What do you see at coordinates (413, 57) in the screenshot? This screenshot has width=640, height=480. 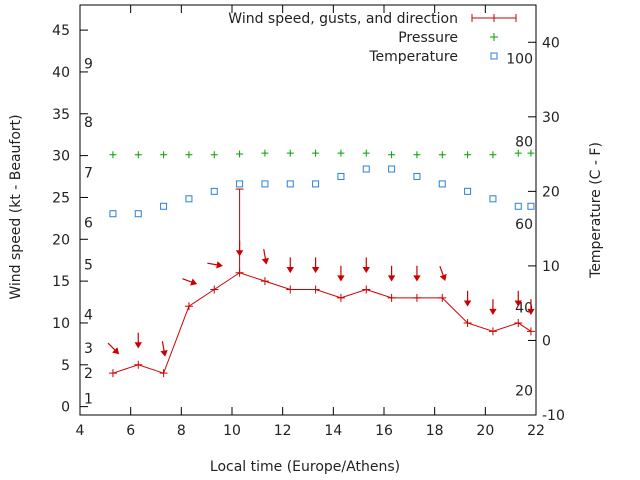 I see `legend-label: Temperature` at bounding box center [413, 57].